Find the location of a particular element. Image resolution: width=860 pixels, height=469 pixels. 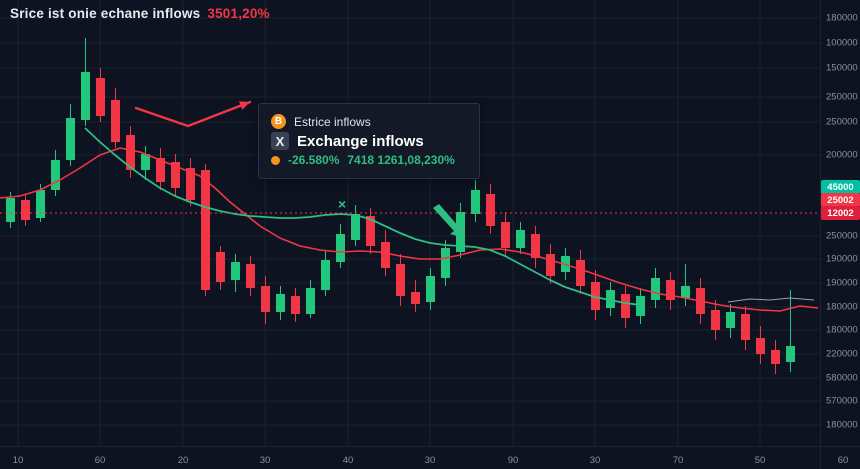

tooltip-row-1: B Estrice inflows is located at coordinates (369, 121).